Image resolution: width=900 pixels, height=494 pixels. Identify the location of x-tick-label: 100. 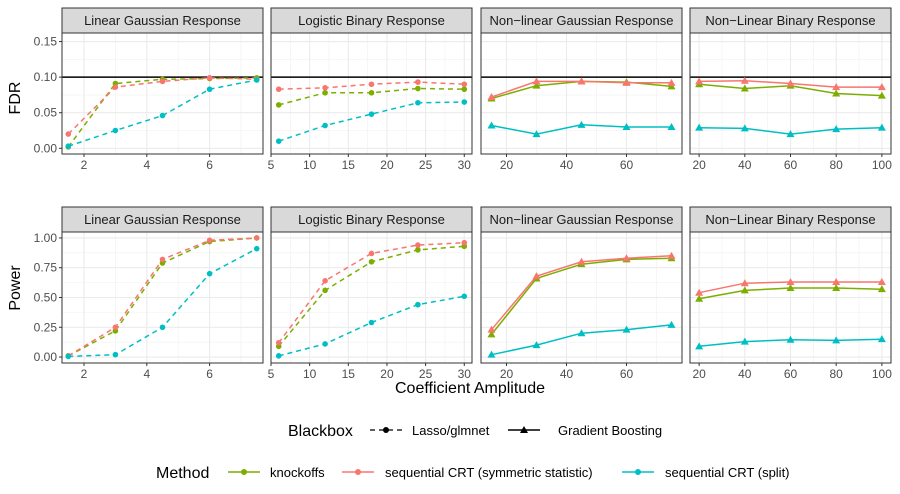
(882, 374).